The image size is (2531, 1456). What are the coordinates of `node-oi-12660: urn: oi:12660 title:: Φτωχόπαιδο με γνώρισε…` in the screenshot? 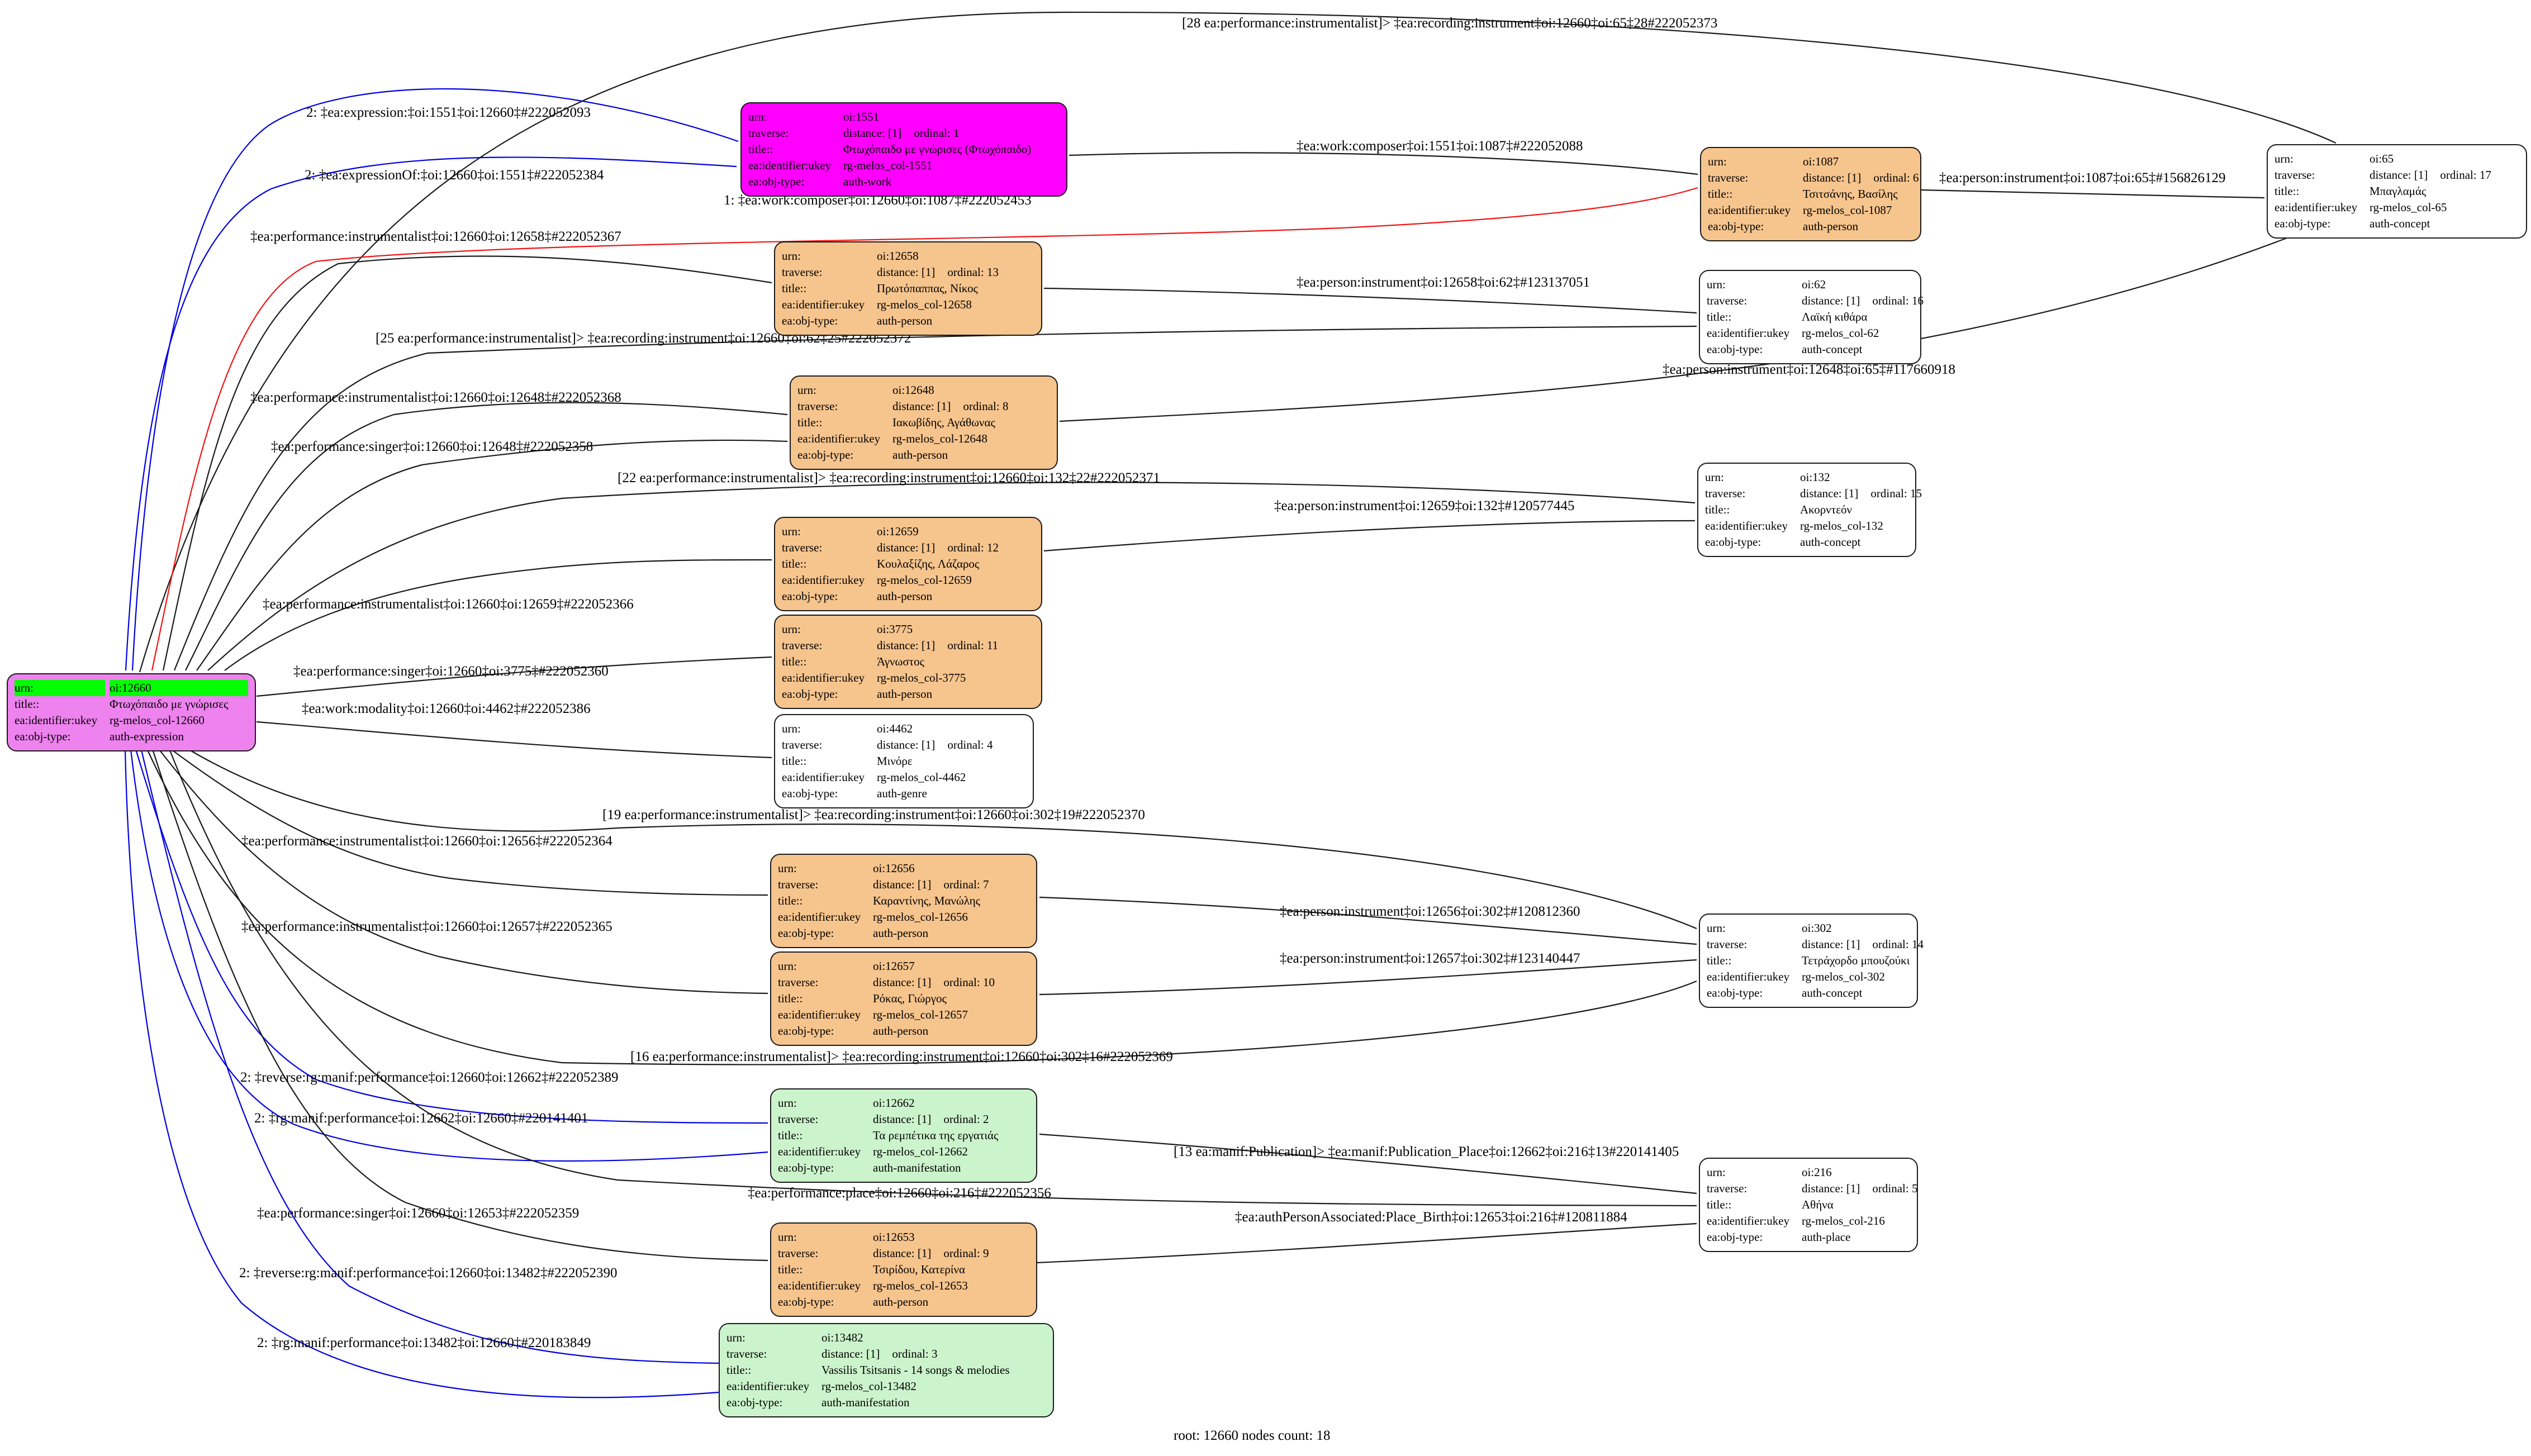 It's located at (131, 712).